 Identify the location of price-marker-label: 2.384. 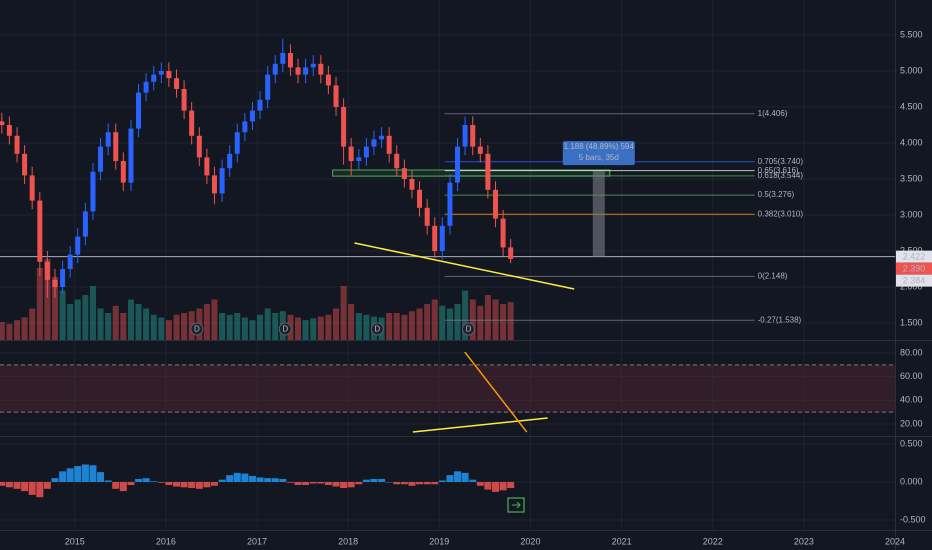
(914, 280).